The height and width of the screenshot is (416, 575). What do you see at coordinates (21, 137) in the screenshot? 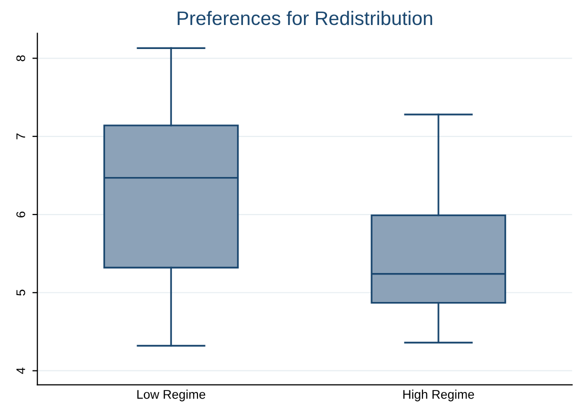
I see `y-tick-label: 7` at bounding box center [21, 137].